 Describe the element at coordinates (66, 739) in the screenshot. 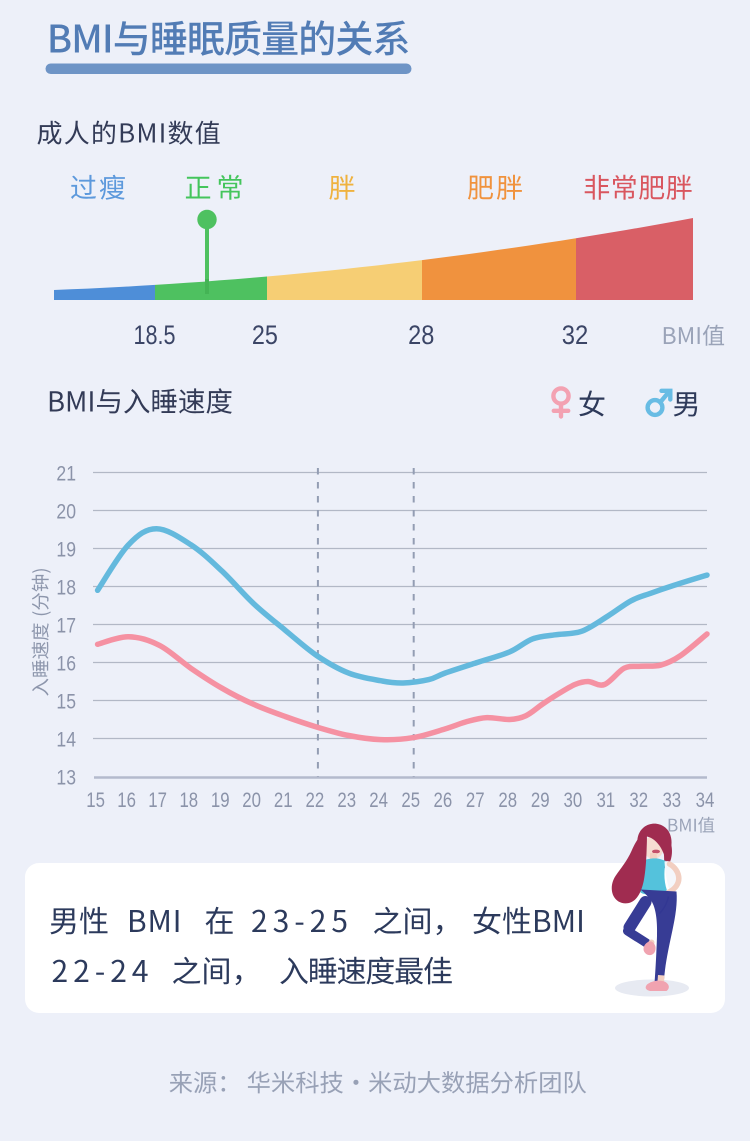

I see `svg-text: 14` at that location.